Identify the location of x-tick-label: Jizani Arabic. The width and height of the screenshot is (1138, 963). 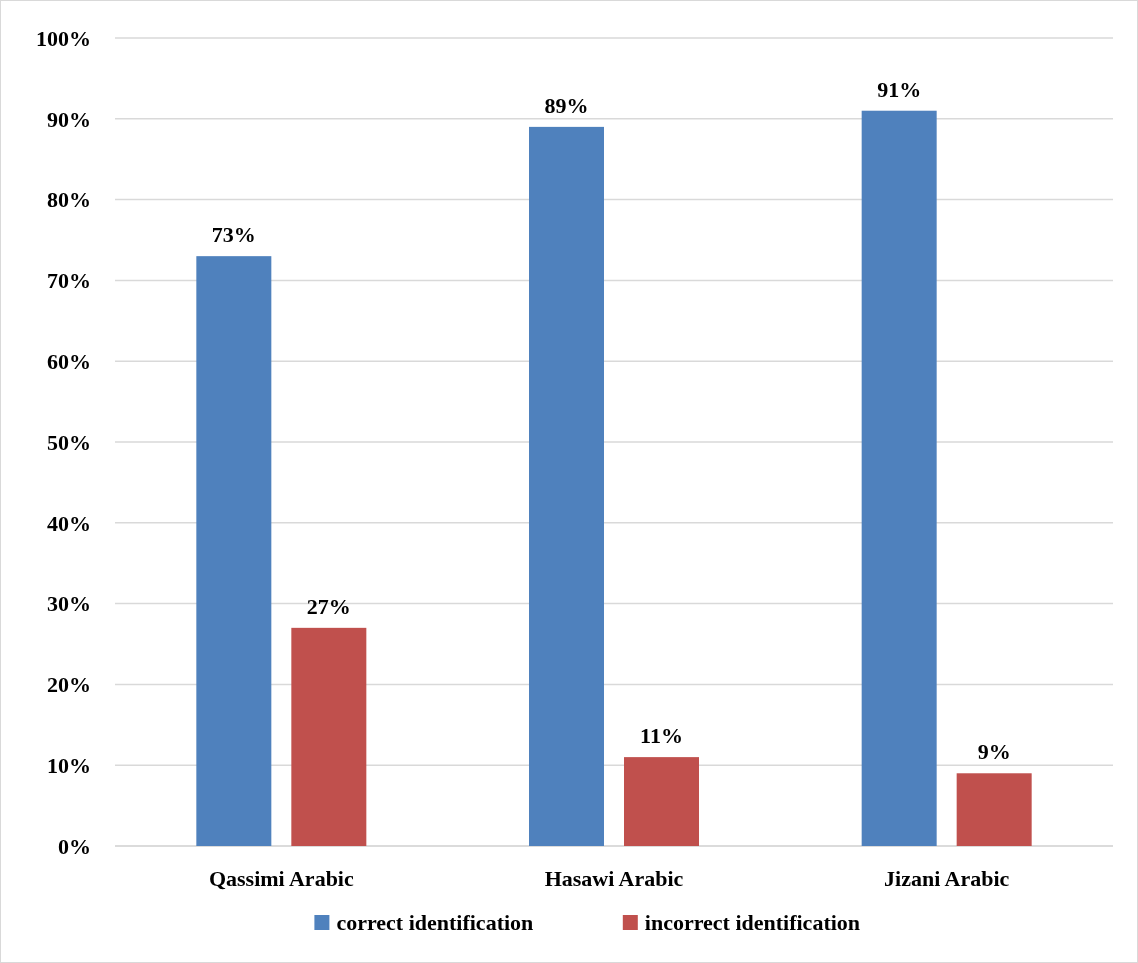
(947, 878).